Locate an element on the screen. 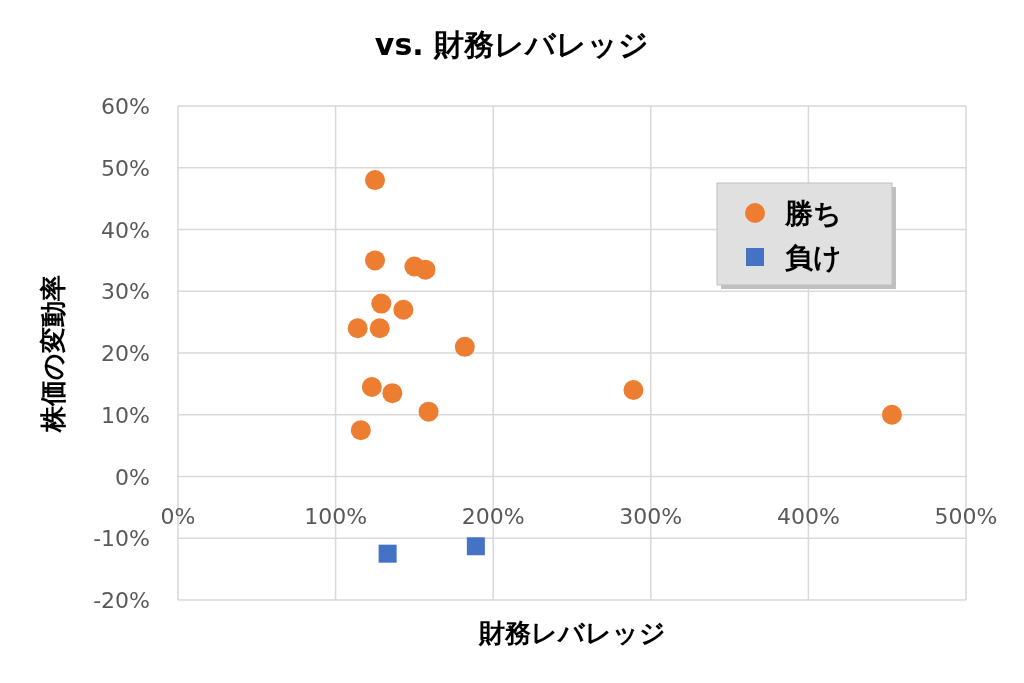 The image size is (1024, 683). y-axis-title: 株価の変動率 is located at coordinates (53, 353).